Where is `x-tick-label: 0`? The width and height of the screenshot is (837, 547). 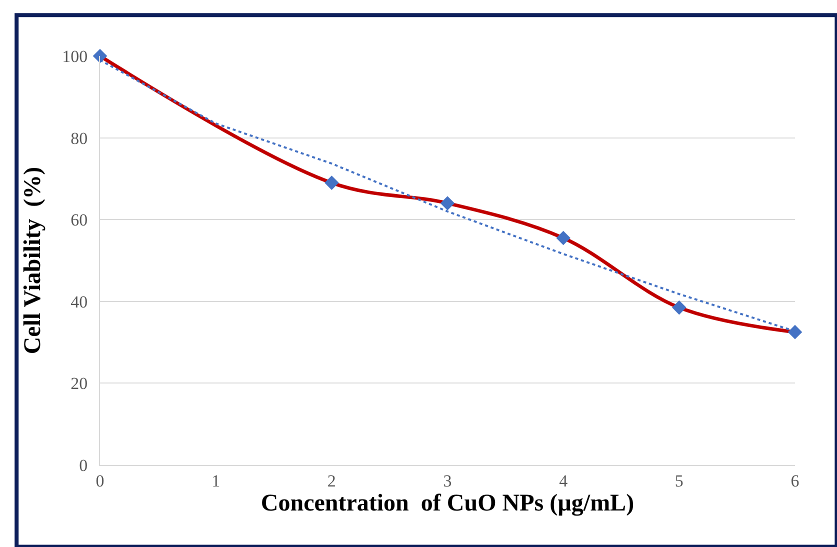
x-tick-label: 0 is located at coordinates (100, 480).